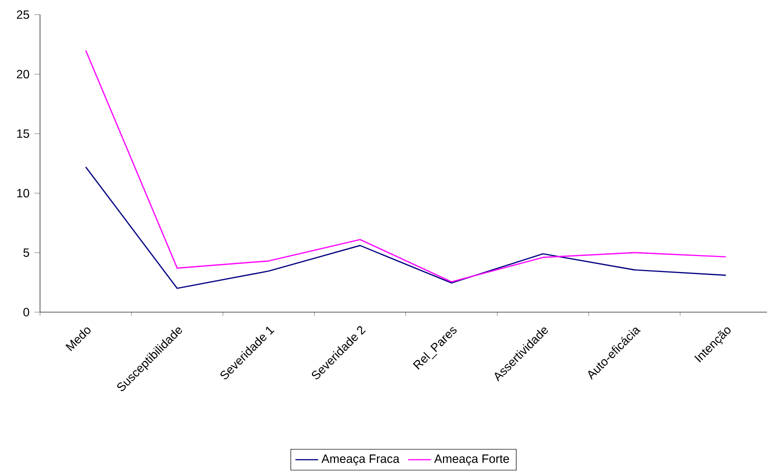  What do you see at coordinates (360, 460) in the screenshot?
I see `legend-label: Ameaça Fraca` at bounding box center [360, 460].